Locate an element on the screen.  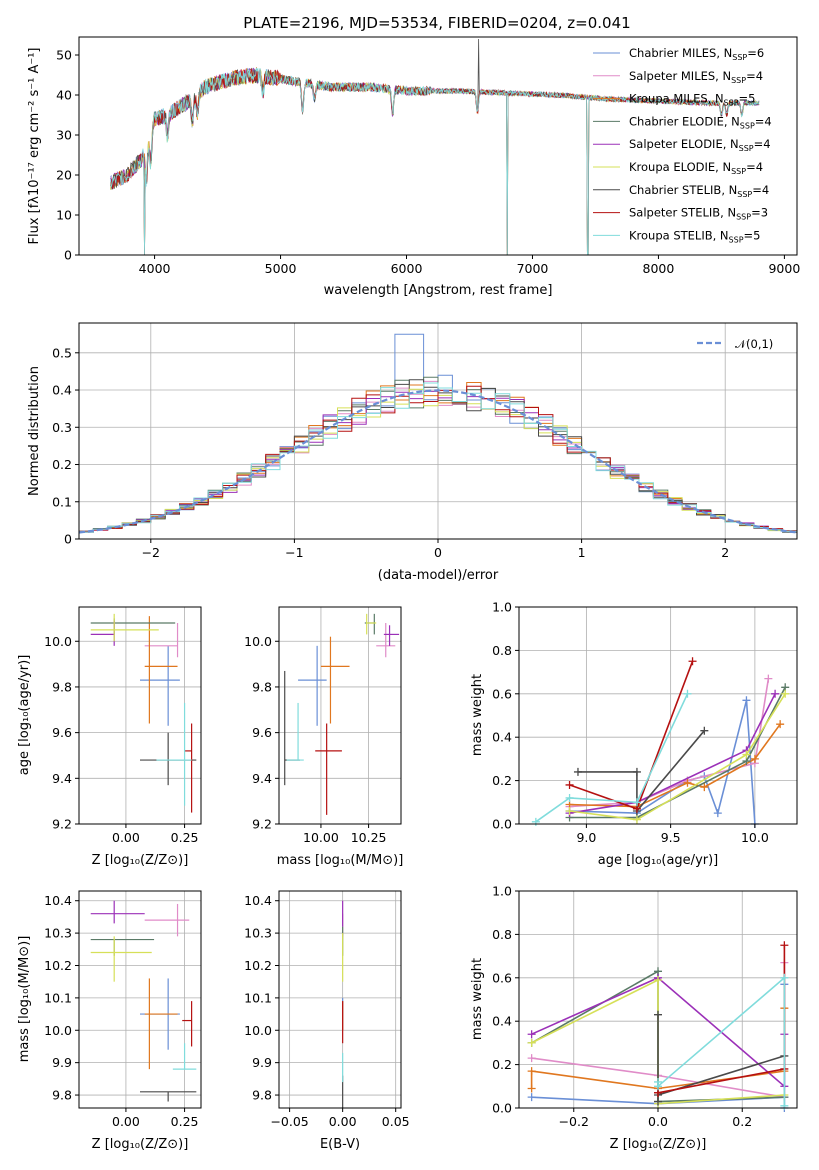
y-tick-label: 0.2 is located at coordinates (502, 780).